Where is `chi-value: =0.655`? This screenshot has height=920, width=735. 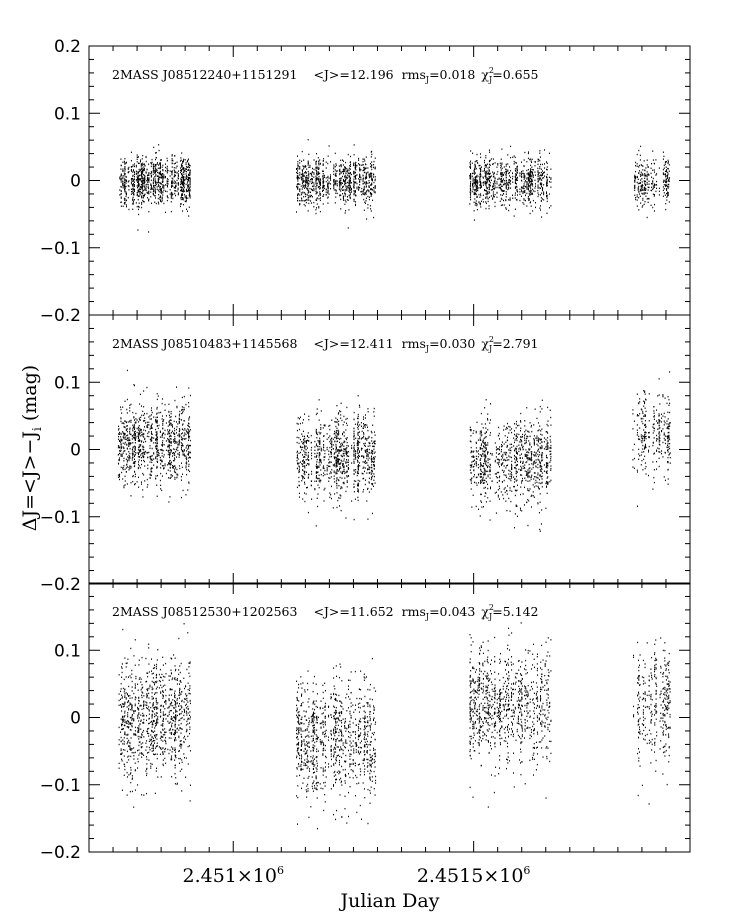
chi-value: =0.655 is located at coordinates (515, 74).